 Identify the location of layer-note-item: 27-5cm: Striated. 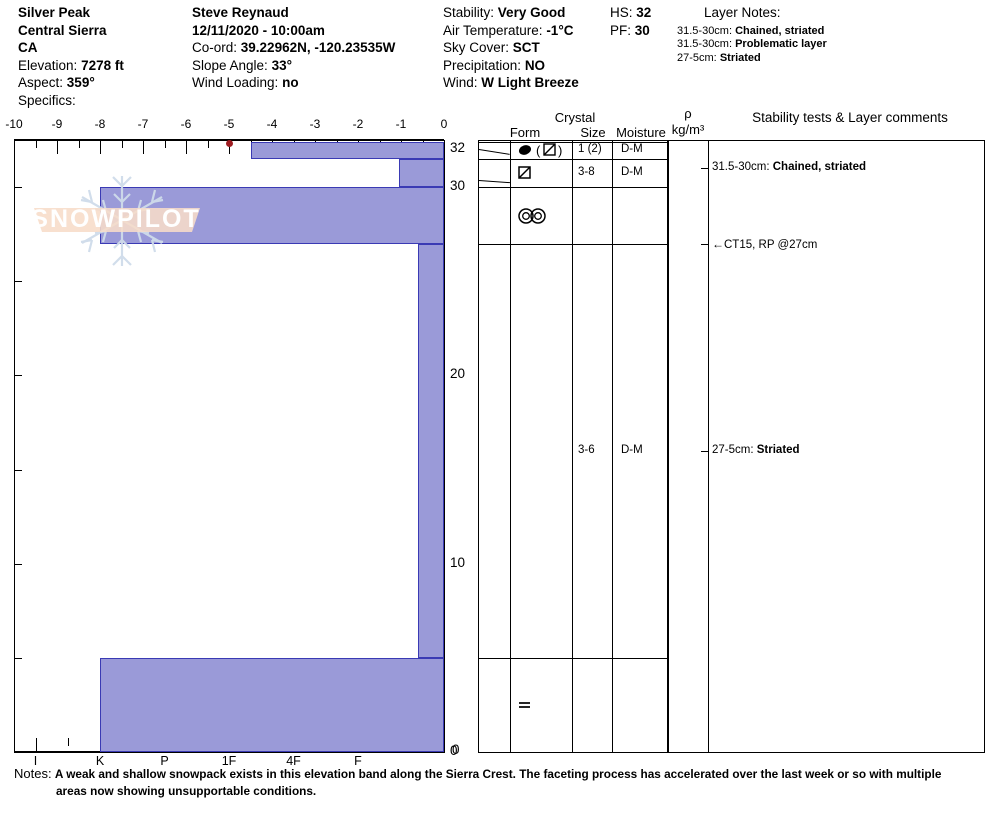
(719, 57).